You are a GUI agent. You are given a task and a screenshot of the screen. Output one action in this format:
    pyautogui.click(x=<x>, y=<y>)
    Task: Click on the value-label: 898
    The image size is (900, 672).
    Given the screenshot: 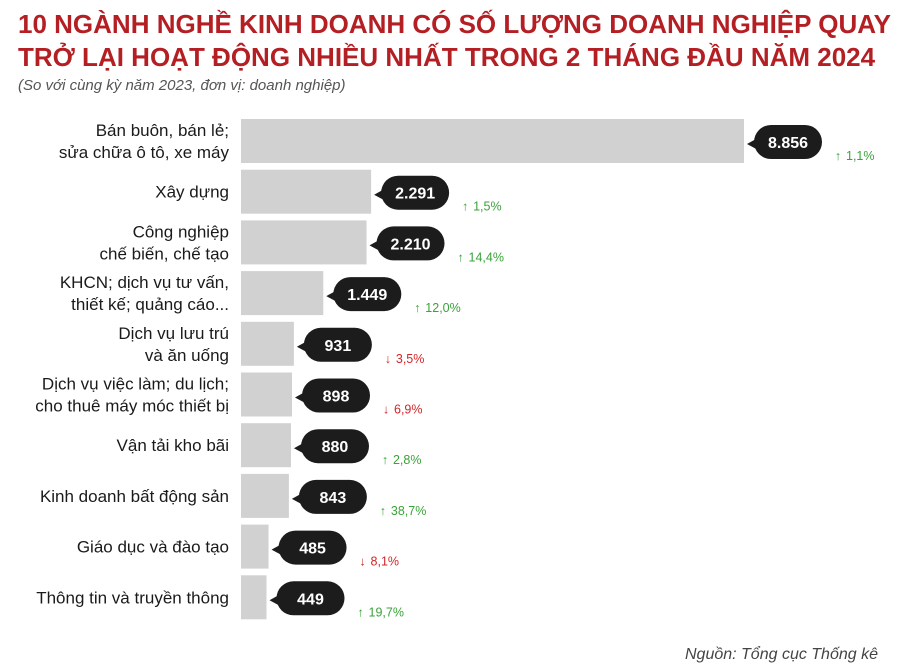 What is the action you would take?
    pyautogui.click(x=336, y=397)
    